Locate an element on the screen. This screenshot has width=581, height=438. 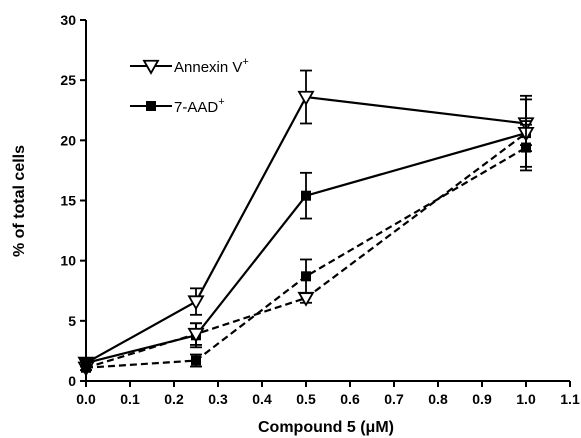
y-tick-label: 10 is located at coordinates (68, 261).